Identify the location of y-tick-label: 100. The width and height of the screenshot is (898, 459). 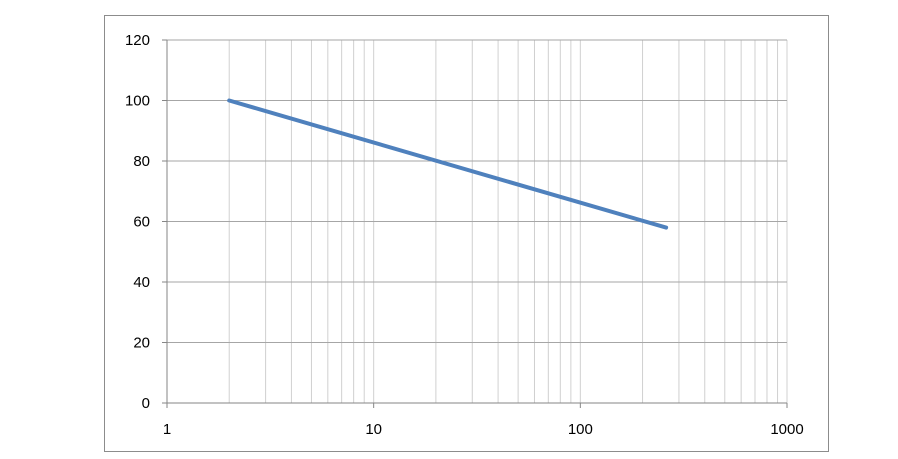
(137, 101).